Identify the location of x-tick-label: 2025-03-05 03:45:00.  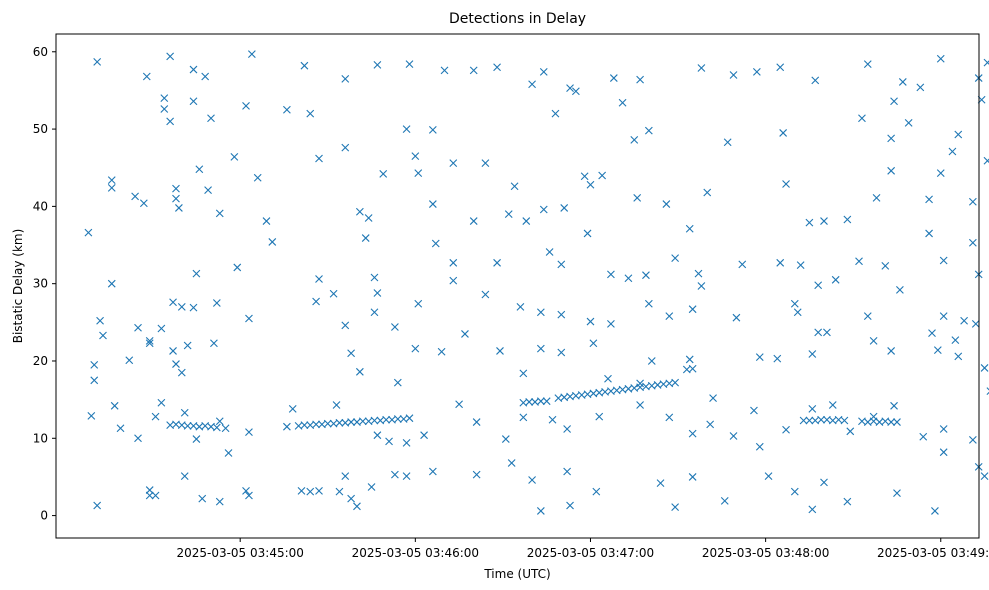
(239, 553).